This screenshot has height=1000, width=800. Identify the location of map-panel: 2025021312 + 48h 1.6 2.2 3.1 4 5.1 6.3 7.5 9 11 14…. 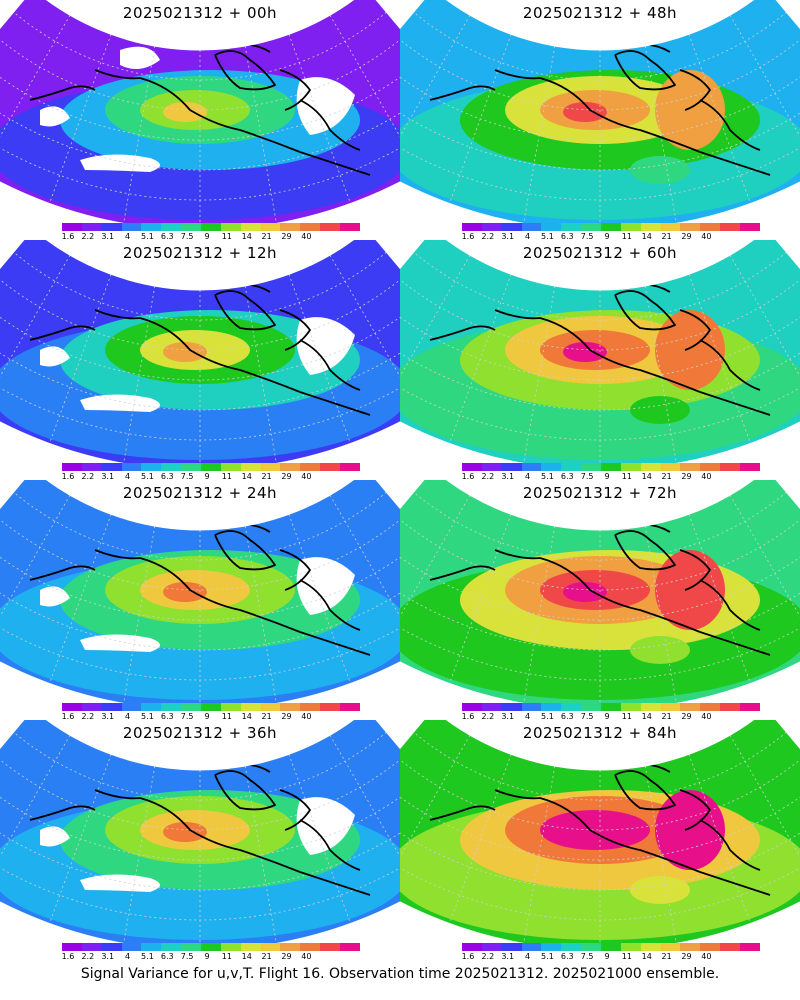
(600, 120).